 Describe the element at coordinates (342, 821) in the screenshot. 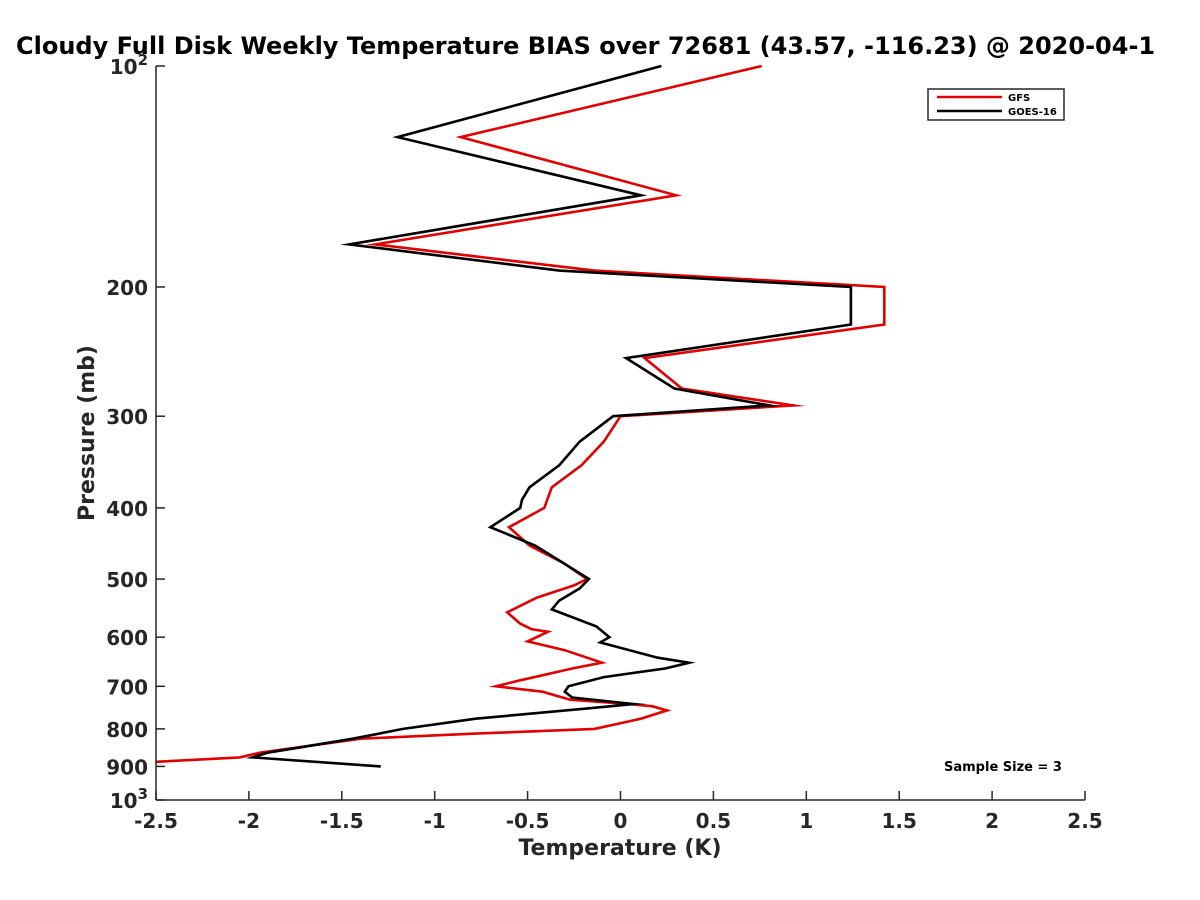

I see `x-tick-label: -1.5` at that location.